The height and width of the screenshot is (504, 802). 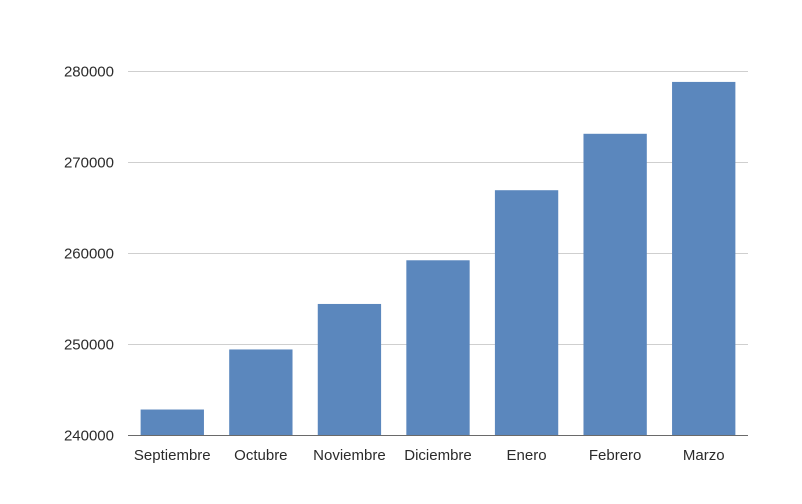 What do you see at coordinates (172, 455) in the screenshot?
I see `x-category-label: Septiembre` at bounding box center [172, 455].